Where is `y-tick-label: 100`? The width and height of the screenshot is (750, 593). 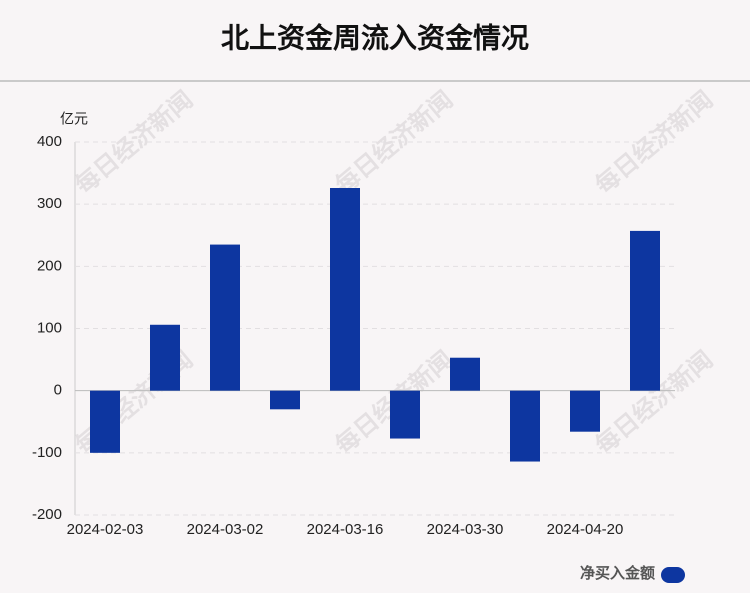 y-tick-label: 100 is located at coordinates (49, 327).